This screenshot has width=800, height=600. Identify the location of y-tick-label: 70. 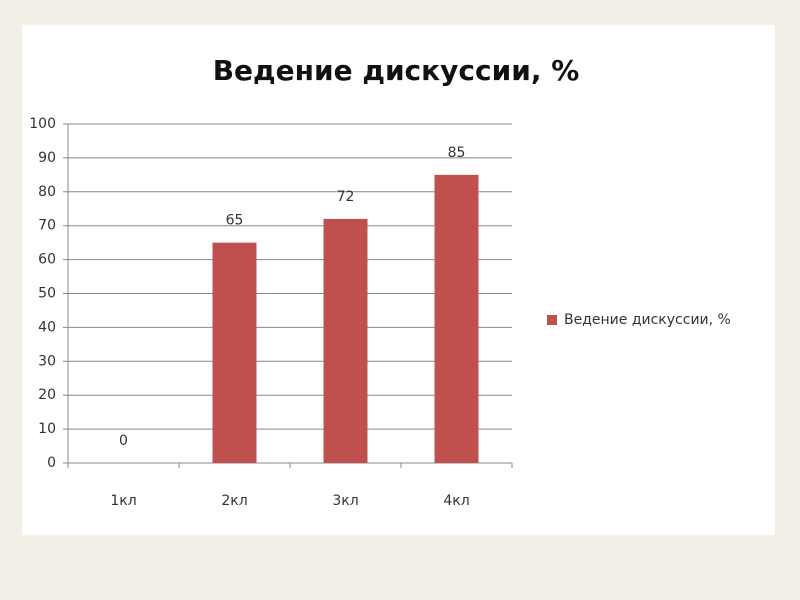
(47, 226).